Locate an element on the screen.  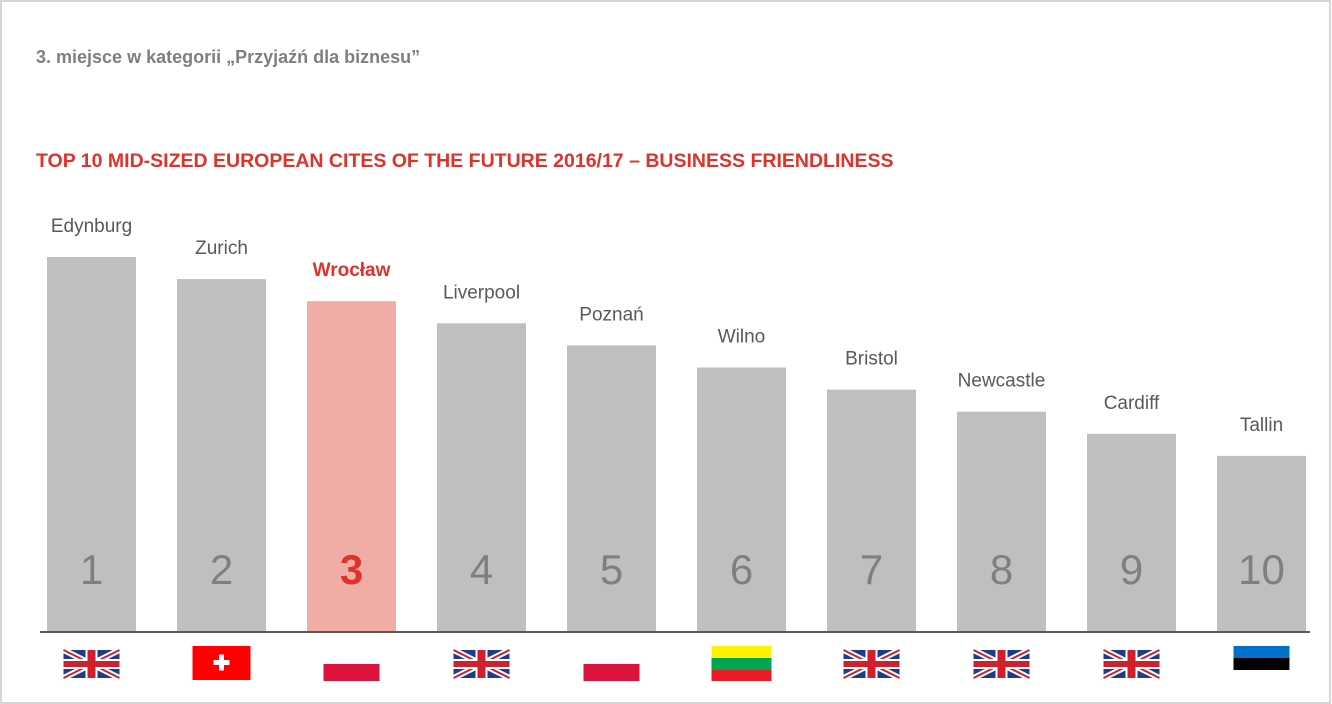
rank-label: 1 is located at coordinates (91, 569).